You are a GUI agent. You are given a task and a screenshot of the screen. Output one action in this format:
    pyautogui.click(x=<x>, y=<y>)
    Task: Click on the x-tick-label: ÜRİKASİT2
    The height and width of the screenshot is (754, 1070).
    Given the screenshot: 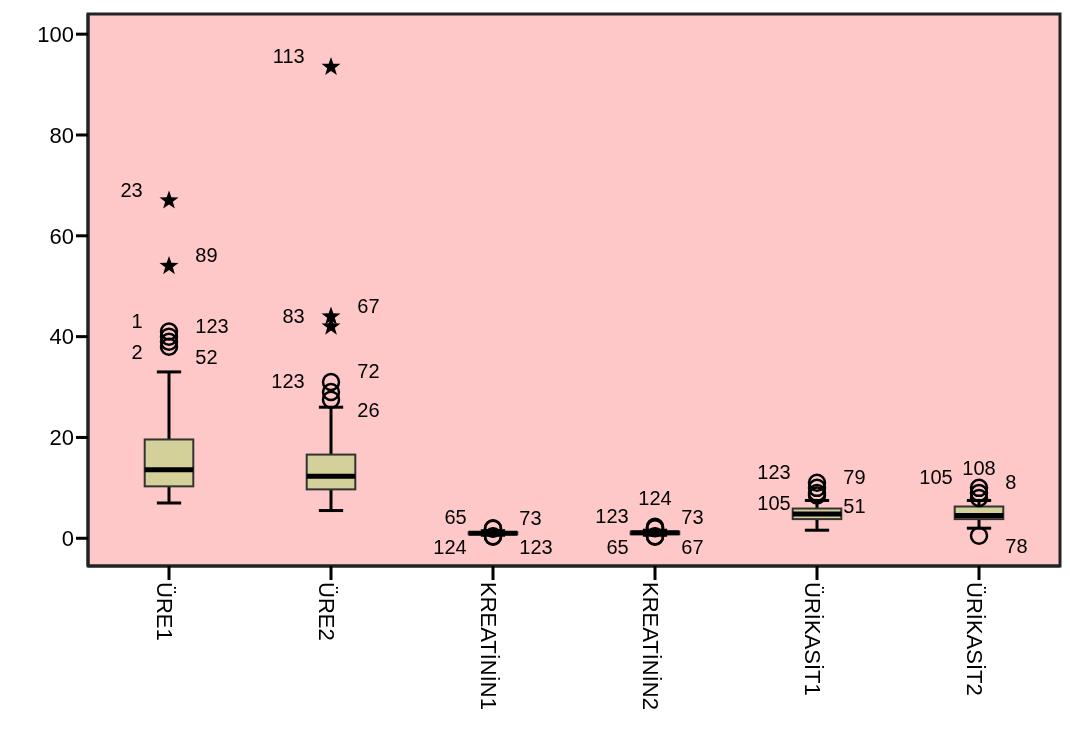 What is the action you would take?
    pyautogui.click(x=975, y=639)
    